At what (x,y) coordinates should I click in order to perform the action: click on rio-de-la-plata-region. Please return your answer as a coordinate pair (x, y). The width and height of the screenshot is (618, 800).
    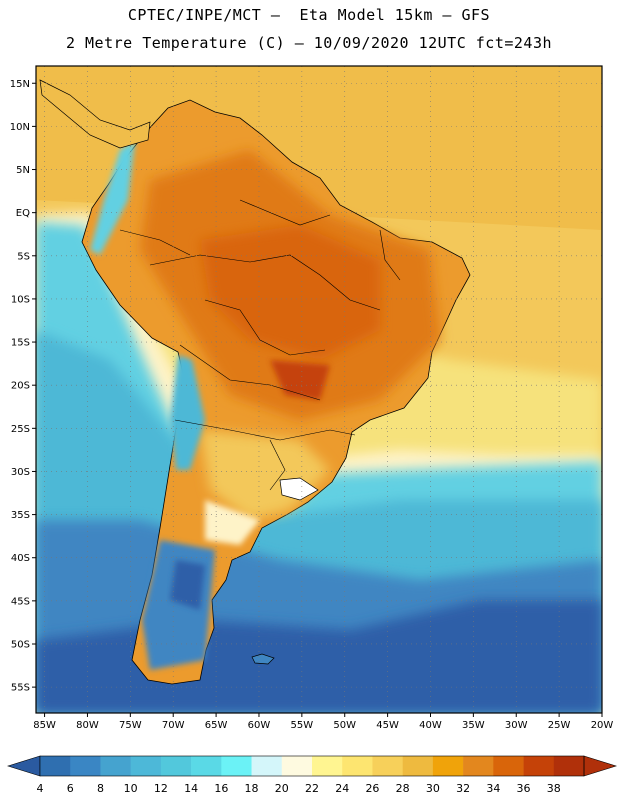
    Looking at the image, I should click on (299, 489).